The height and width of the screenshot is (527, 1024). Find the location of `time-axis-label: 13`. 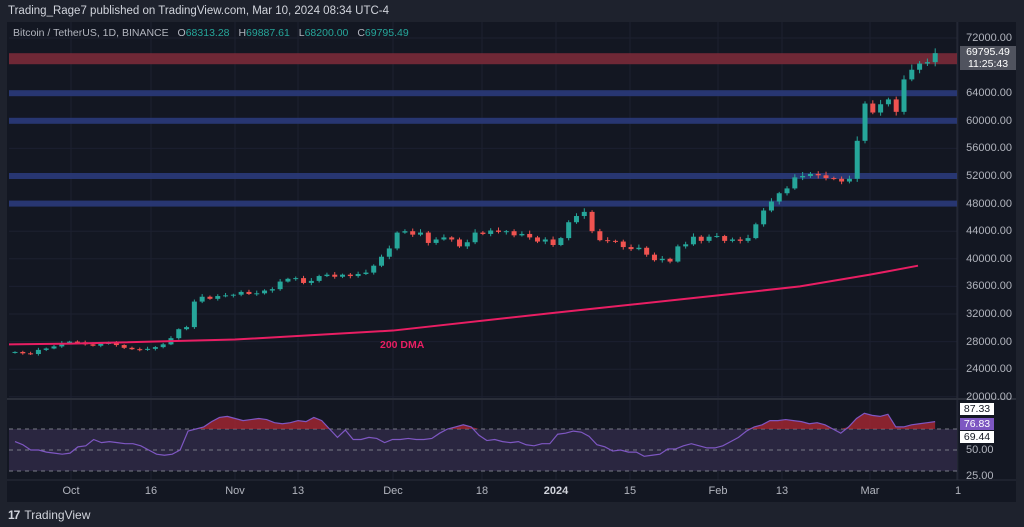

time-axis-label: 13 is located at coordinates (298, 491).